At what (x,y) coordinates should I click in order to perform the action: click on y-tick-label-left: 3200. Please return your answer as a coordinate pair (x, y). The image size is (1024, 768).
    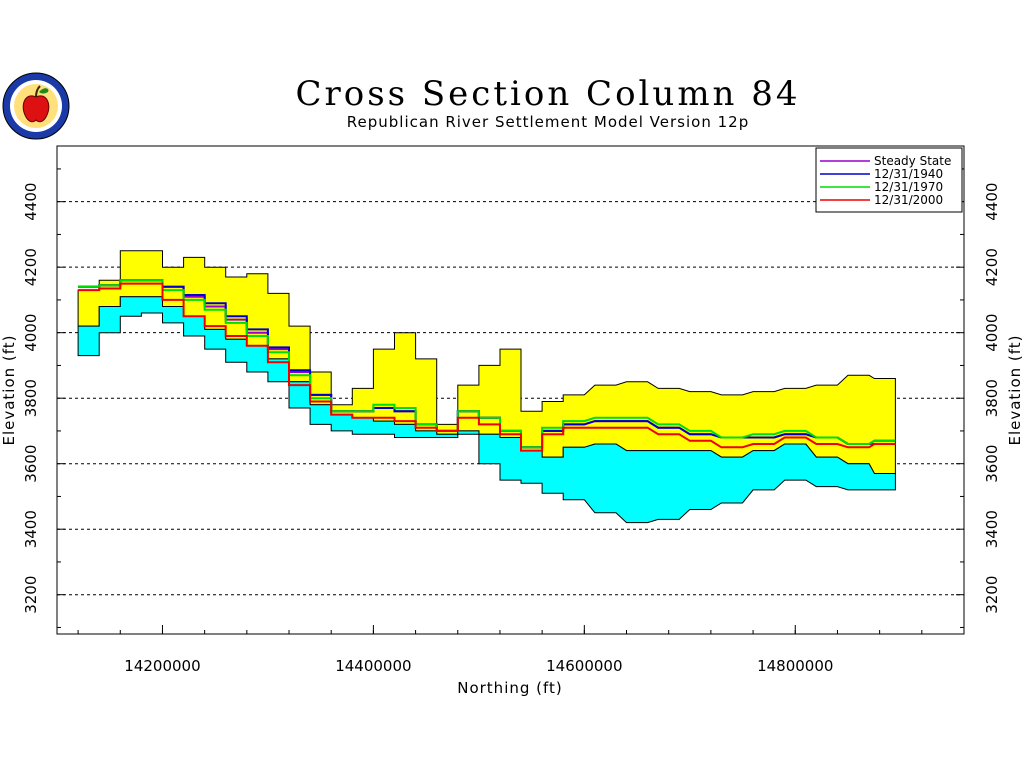
    Looking at the image, I should click on (31, 595).